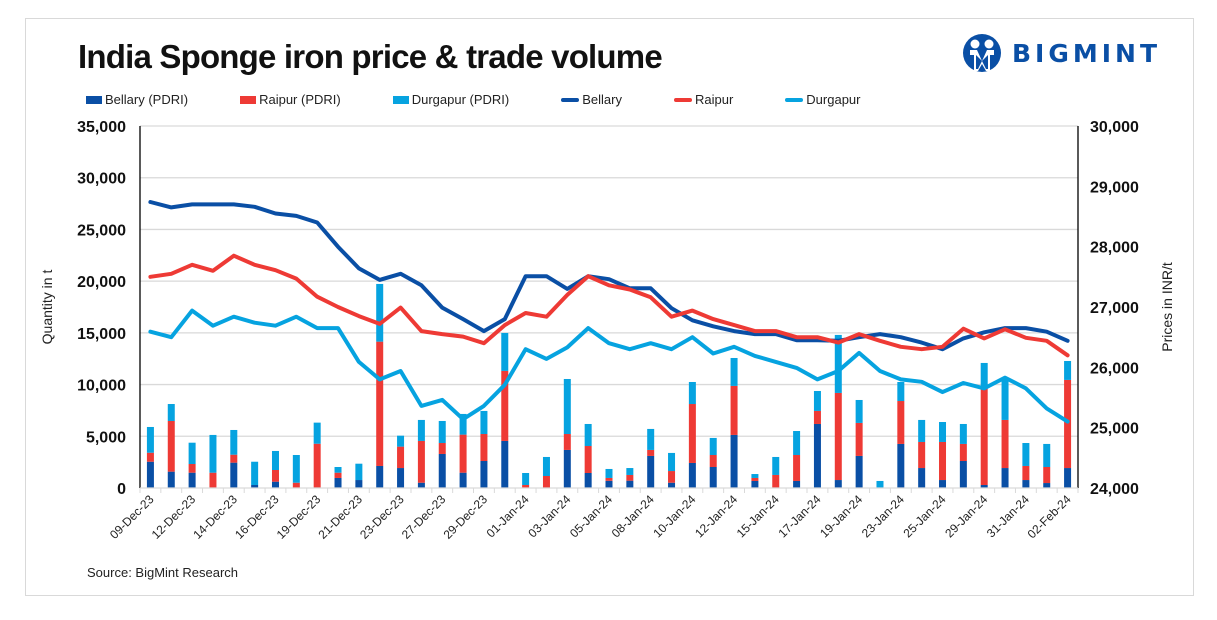  I want to click on logo-text: BIGMINT, so click(1087, 53).